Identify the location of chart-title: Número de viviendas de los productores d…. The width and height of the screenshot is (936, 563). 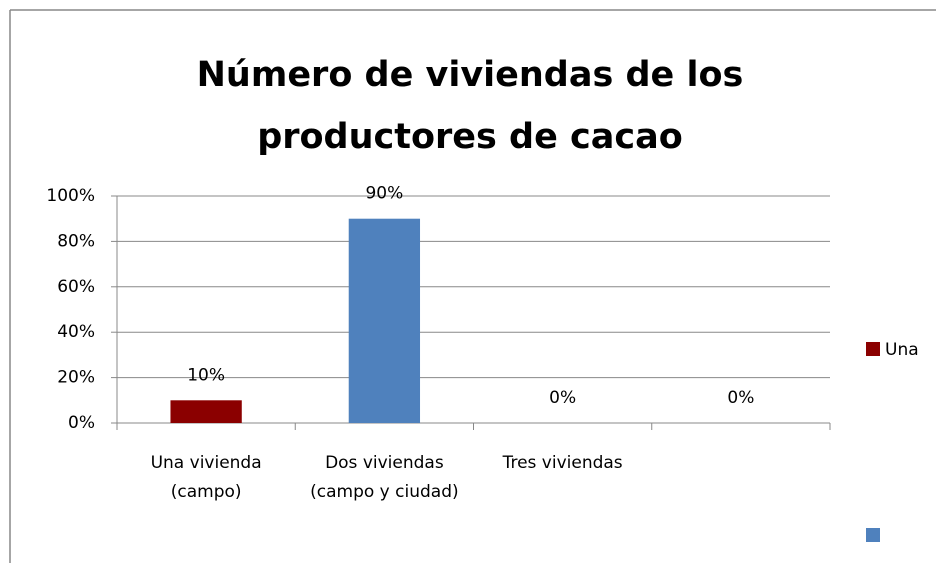
(470, 106).